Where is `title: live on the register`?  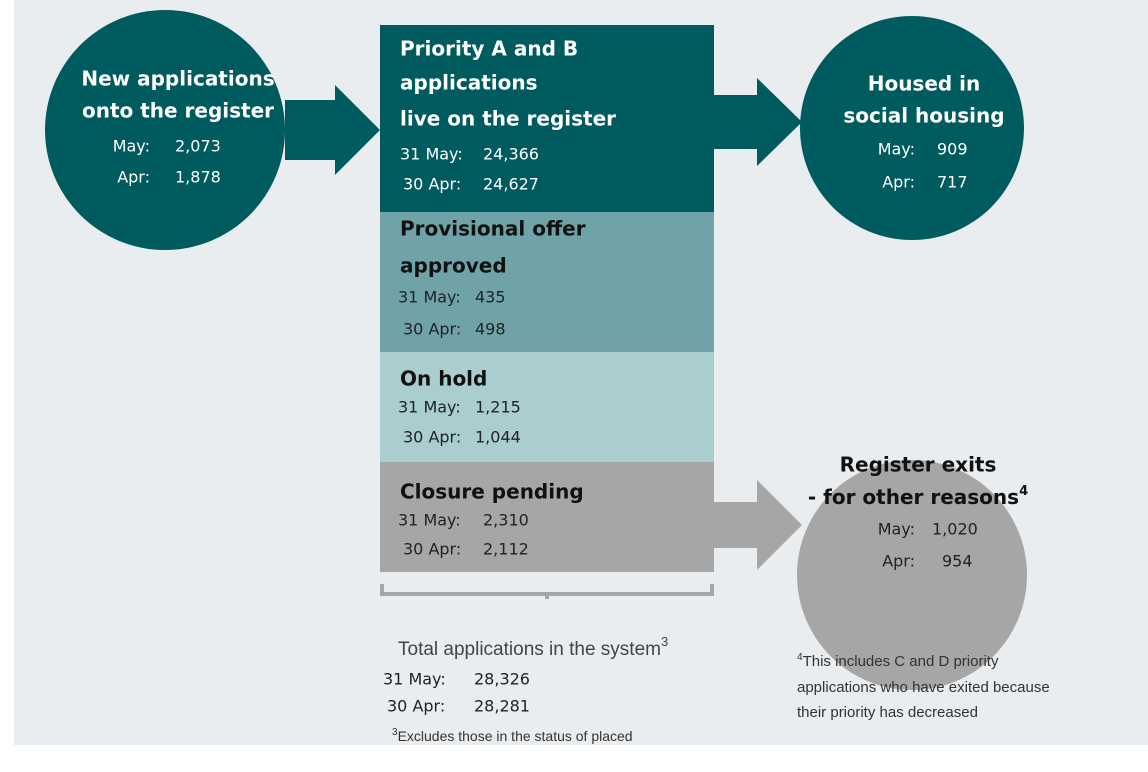
title: live on the register is located at coordinates (508, 119).